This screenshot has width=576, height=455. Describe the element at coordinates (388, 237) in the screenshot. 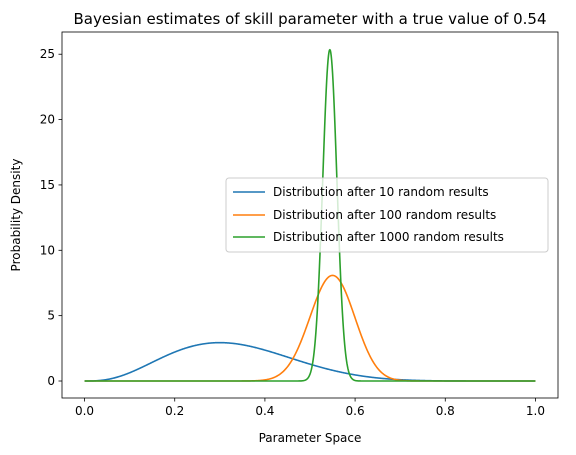

I see `legend-label-1000: Distribution after 1000 random results` at that location.